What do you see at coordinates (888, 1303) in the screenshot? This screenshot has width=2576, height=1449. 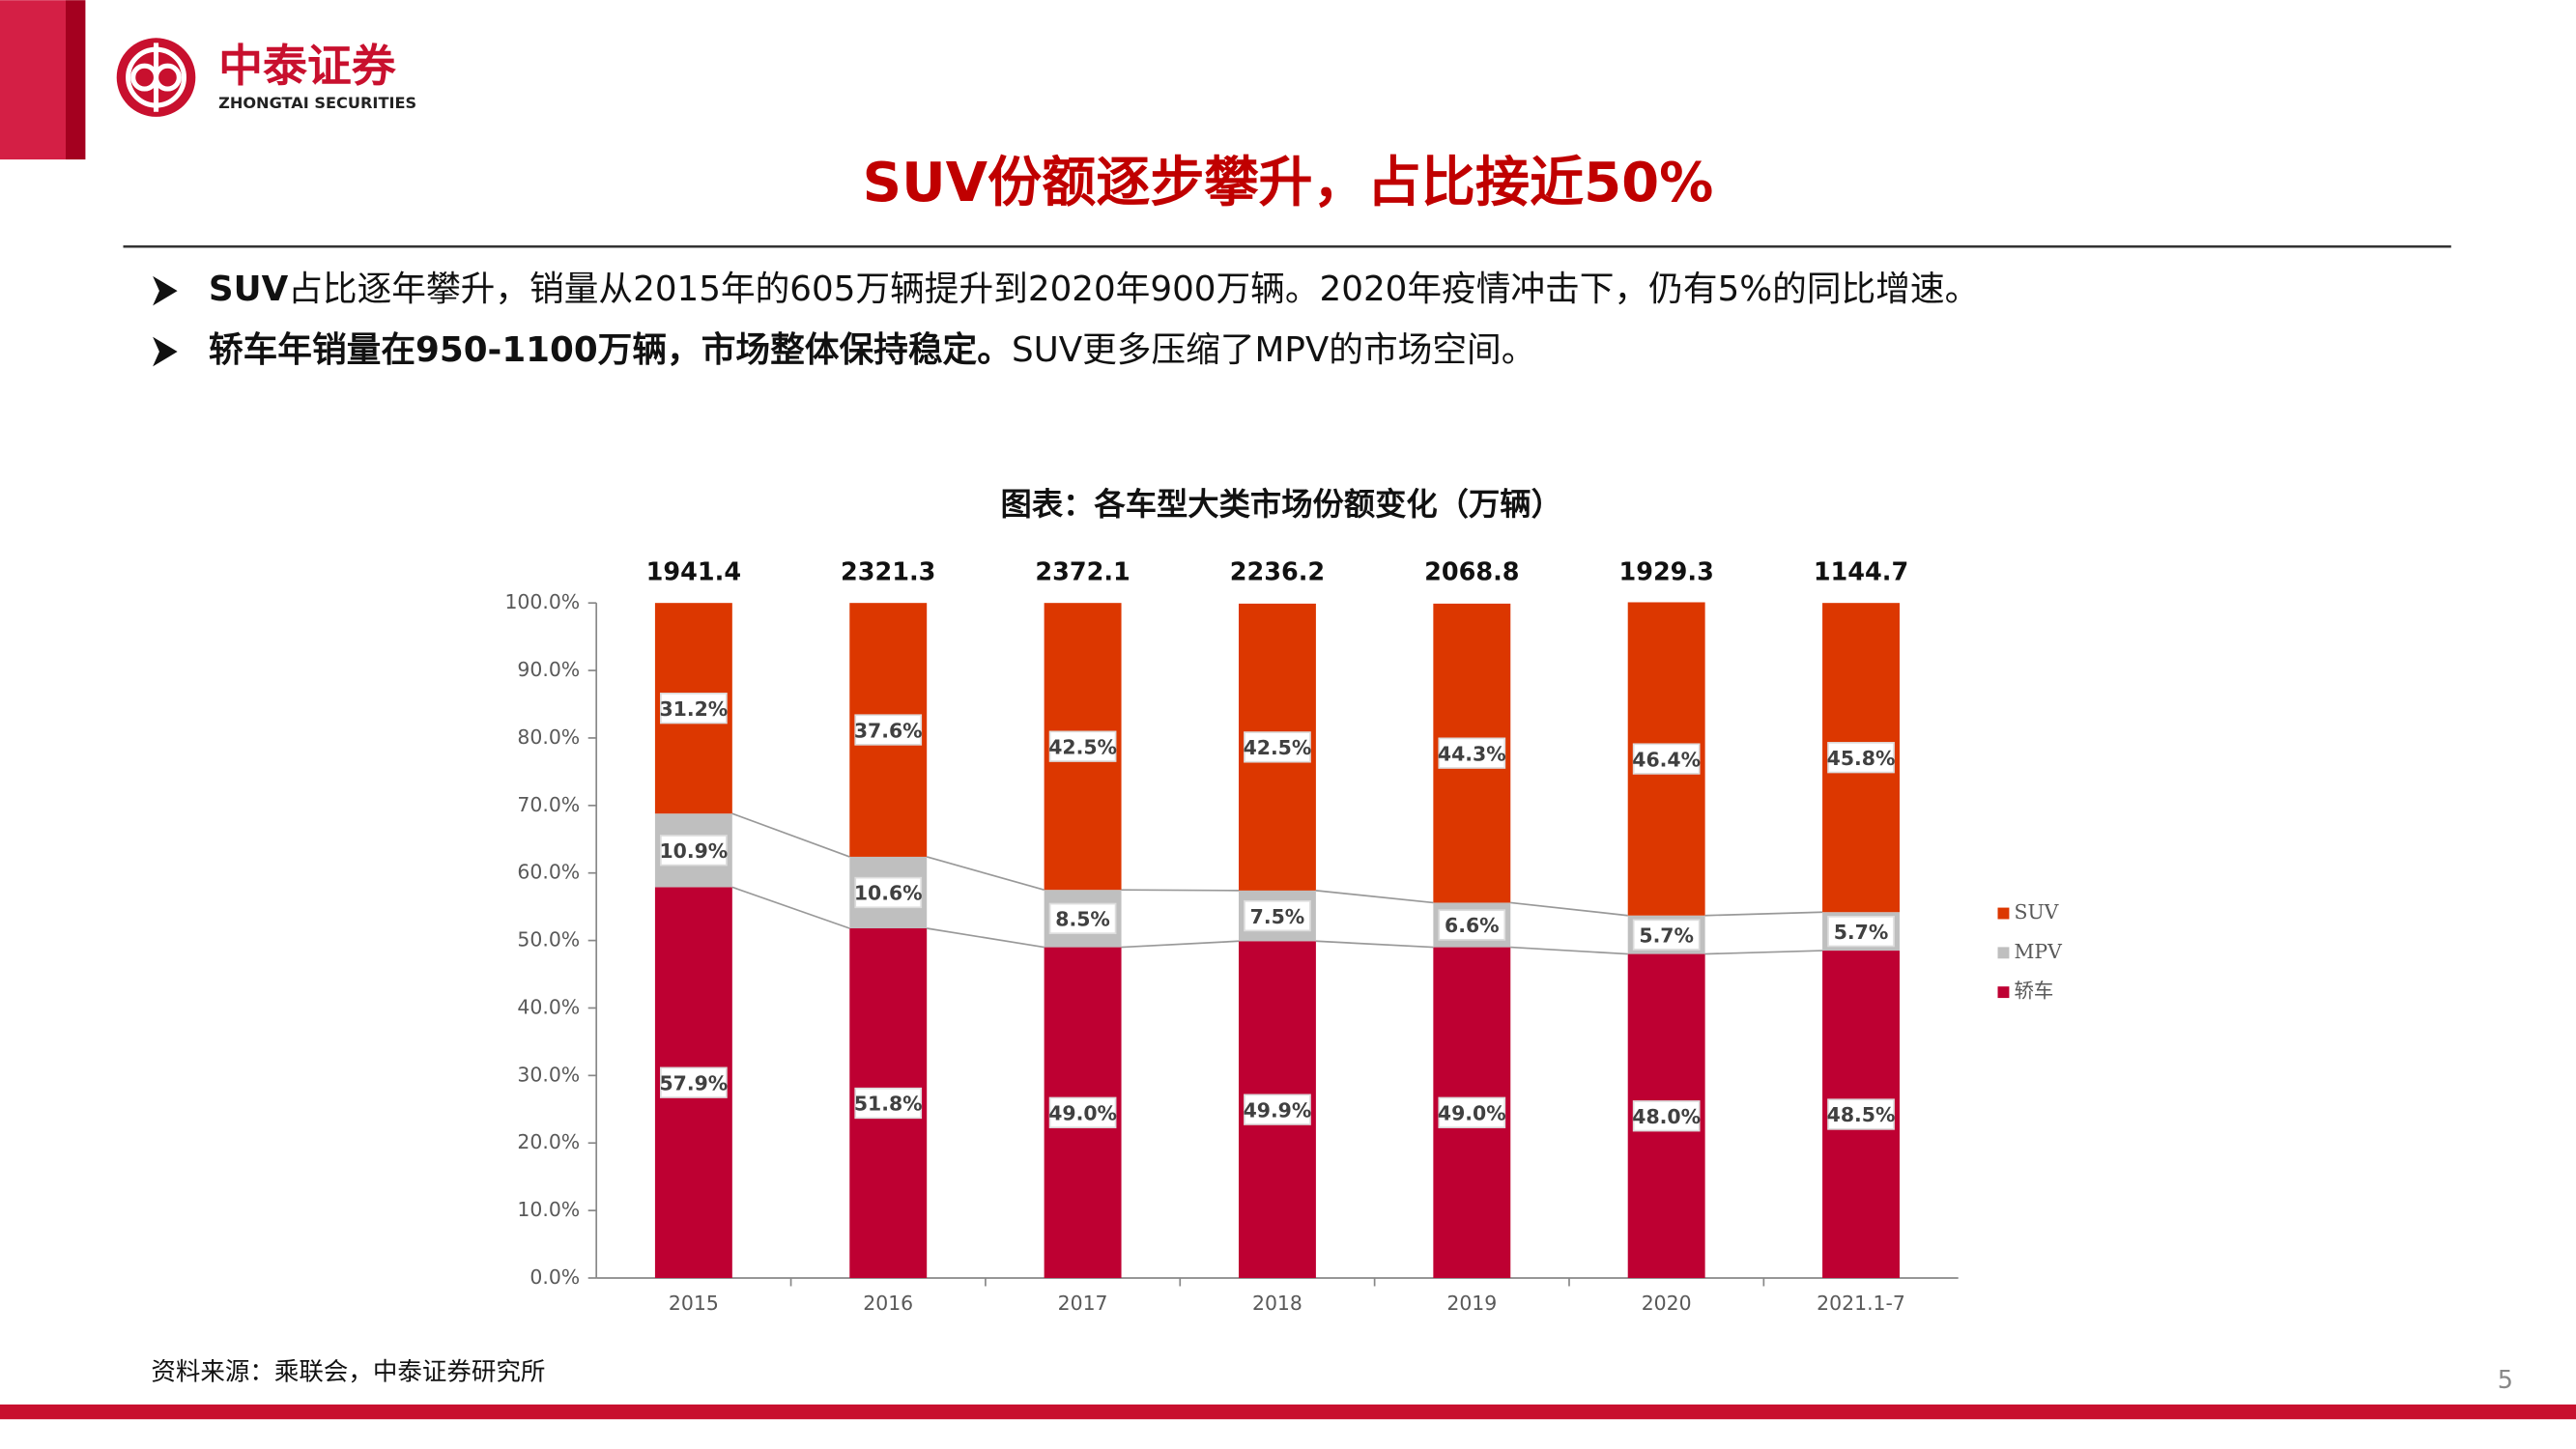 I see `x-tick-label: 2016` at bounding box center [888, 1303].